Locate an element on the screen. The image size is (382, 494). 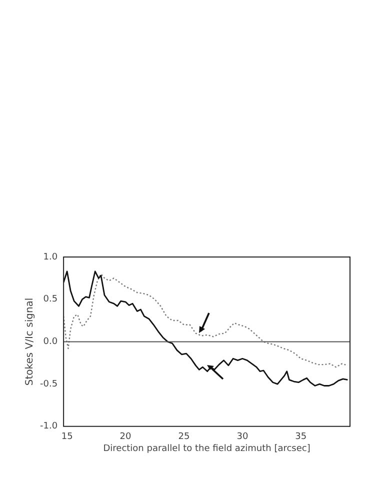
x-tick-label: 35 is located at coordinates (301, 437).